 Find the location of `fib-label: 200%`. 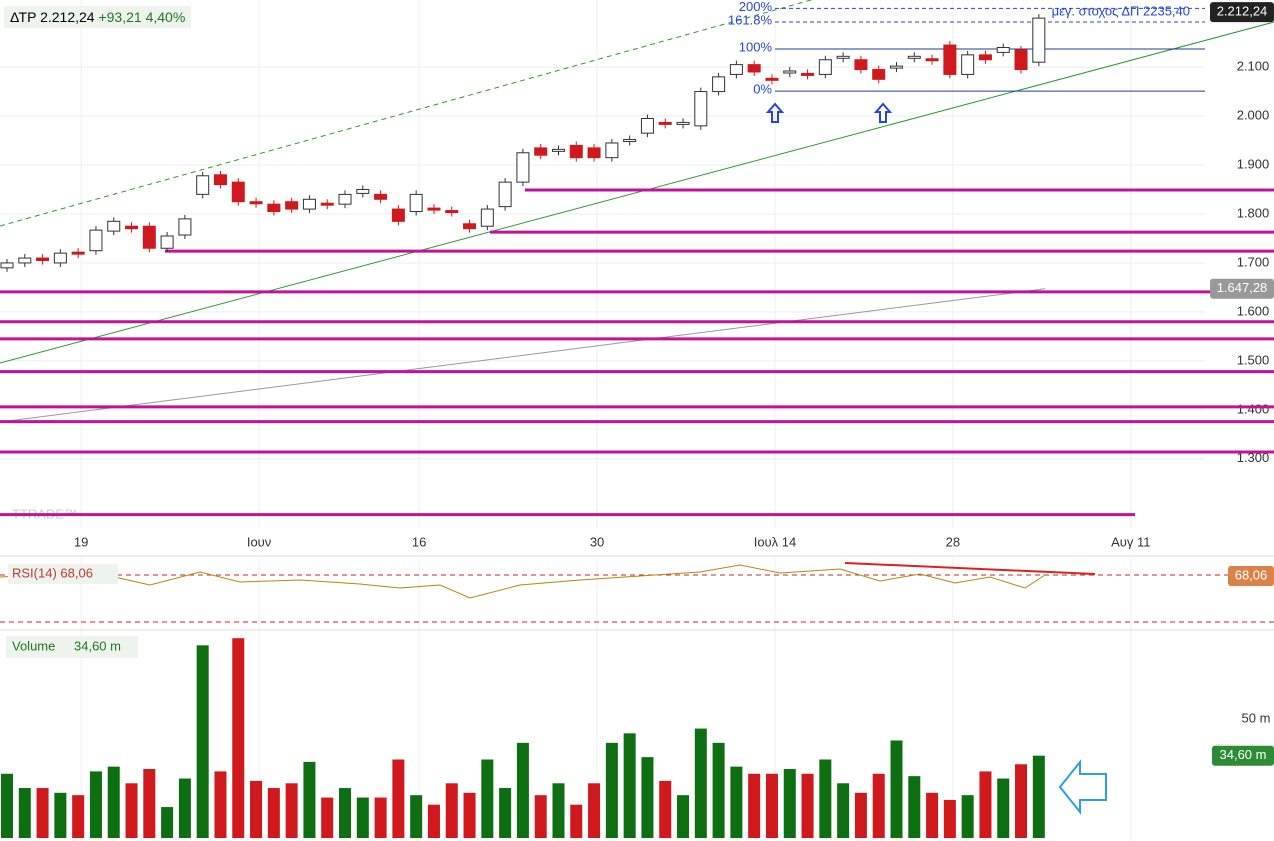

fib-label: 200% is located at coordinates (756, 7).